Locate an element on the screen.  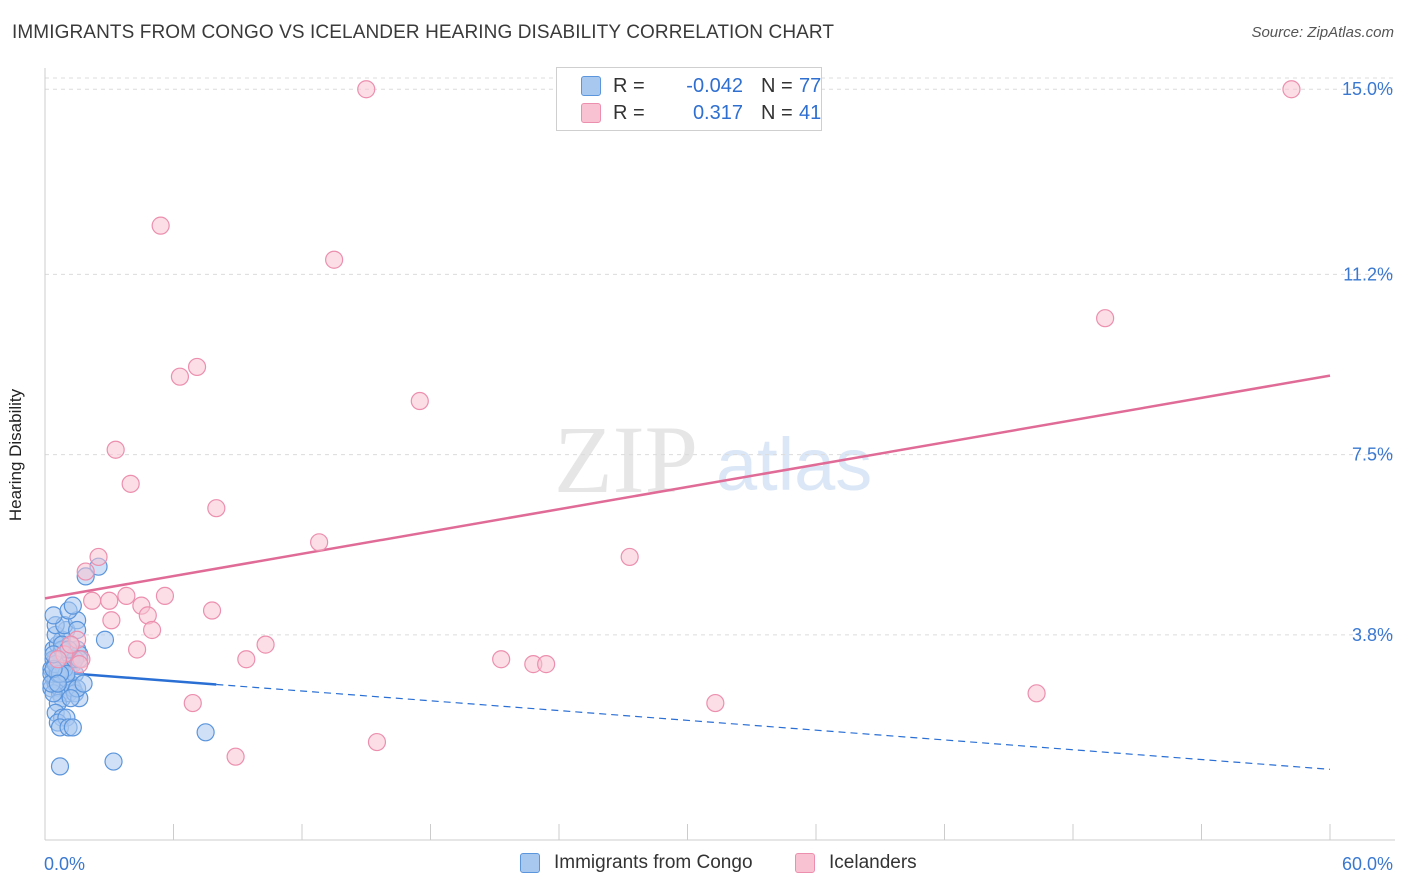
y-tick-label: 15.0% is located at coordinates (1367, 89).